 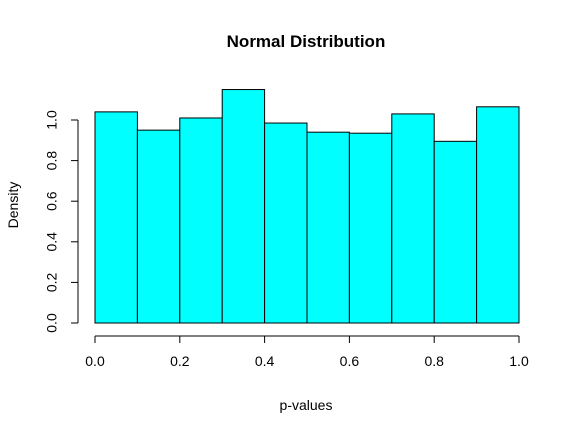 What do you see at coordinates (434, 361) in the screenshot?
I see `x-tick-label: 0.8` at bounding box center [434, 361].